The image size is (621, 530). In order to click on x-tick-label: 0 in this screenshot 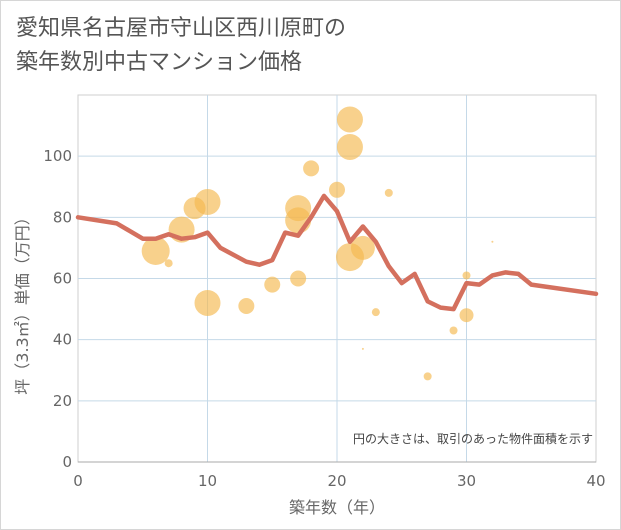, I will do `click(78, 481)`.